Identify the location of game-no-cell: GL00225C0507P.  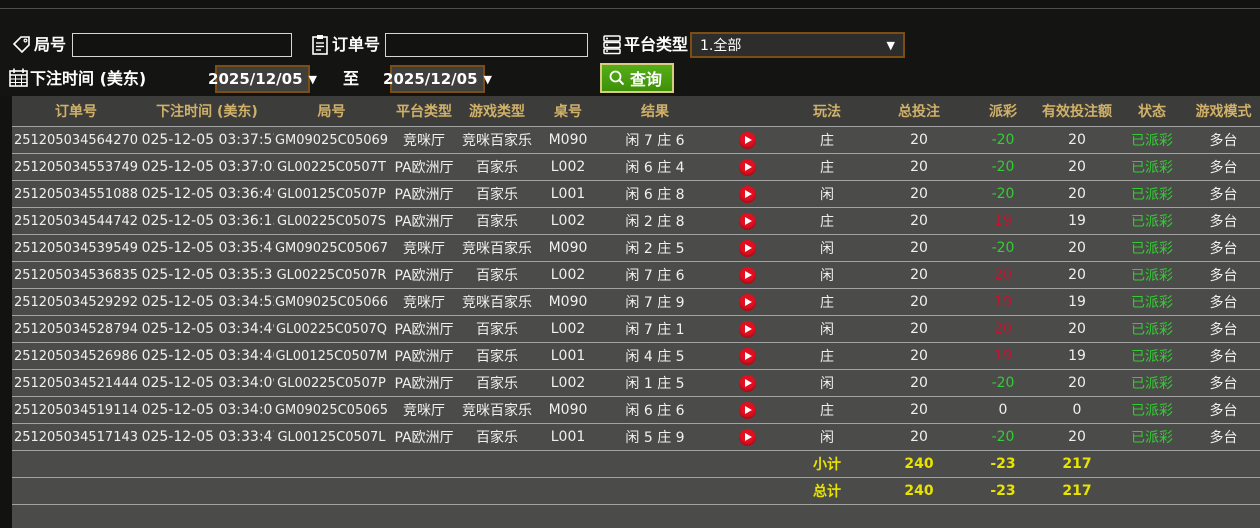
(331, 383).